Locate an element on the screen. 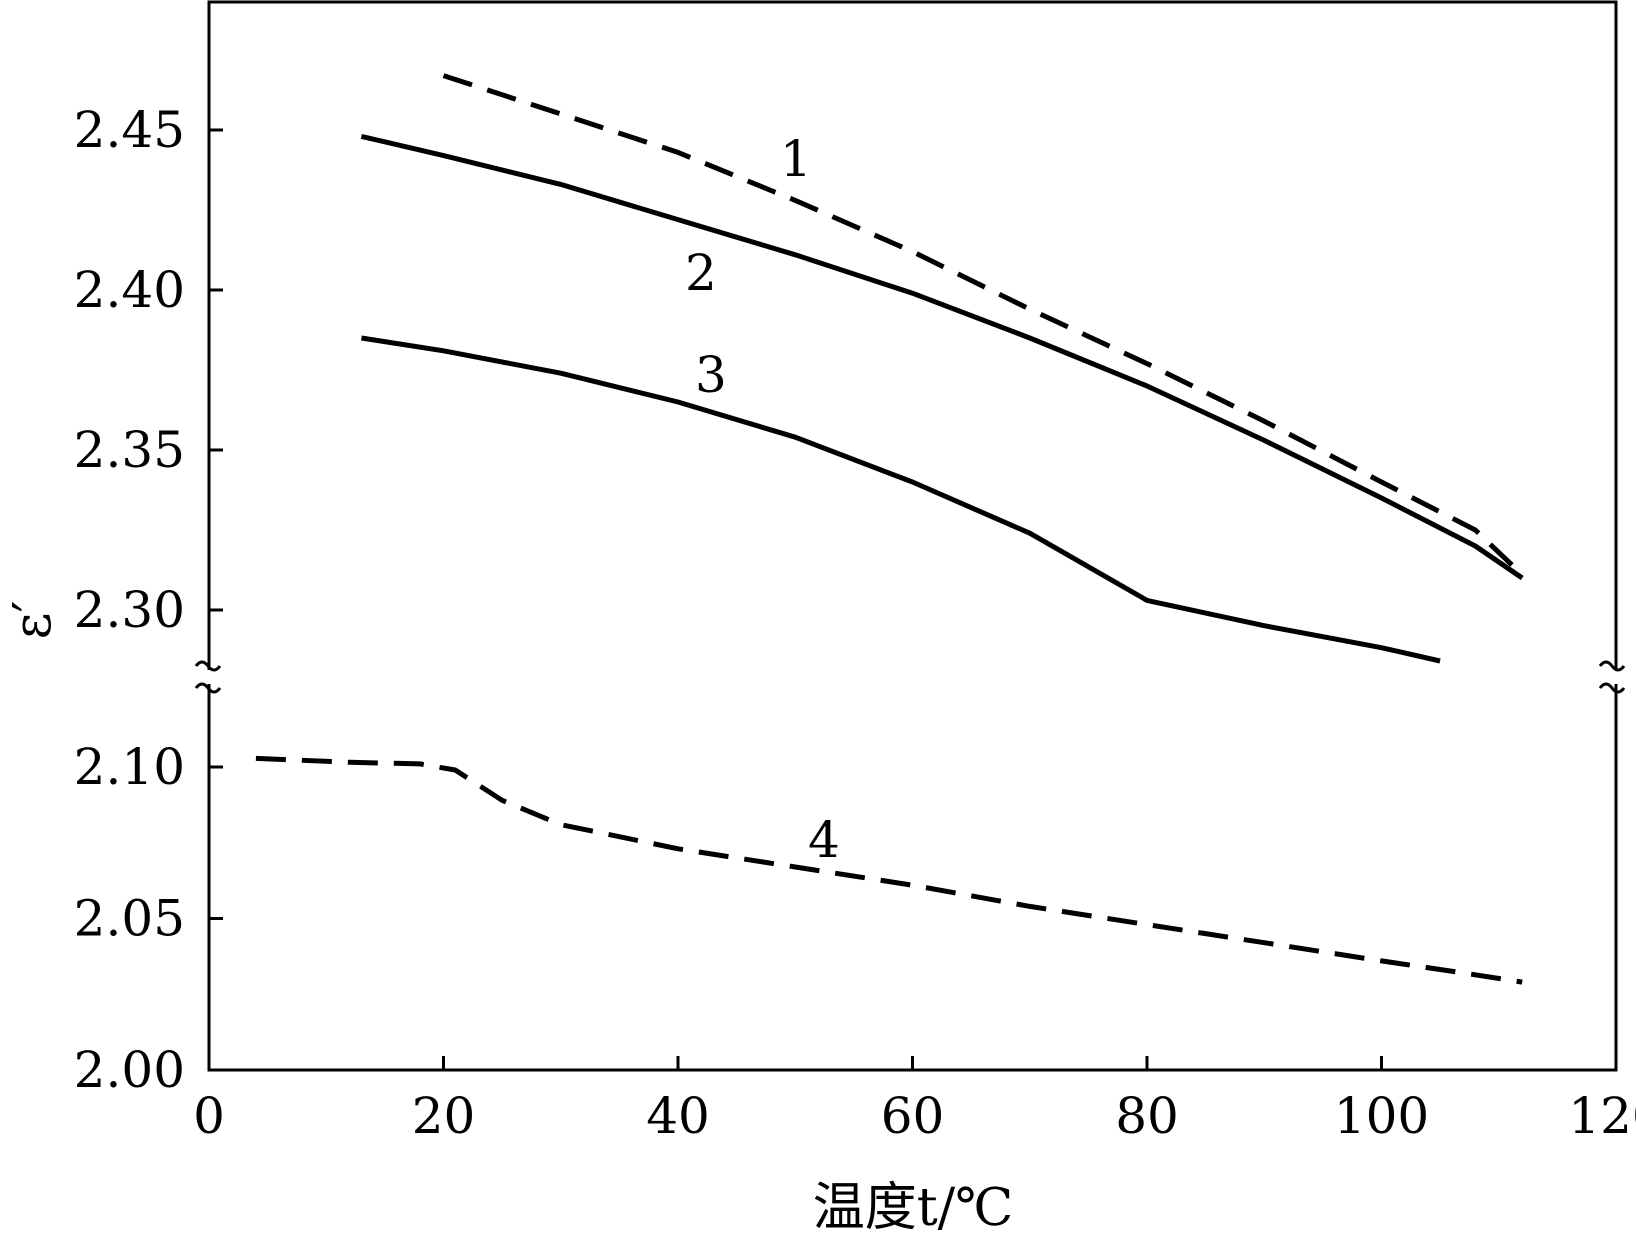  y-tick-label: 2.40 is located at coordinates (129, 290).